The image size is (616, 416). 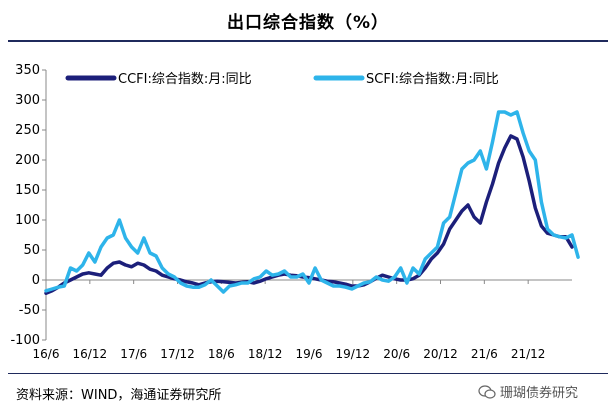 I want to click on legend-label-scfi: SCFI:综合指数:月:同比, so click(x=432, y=79).